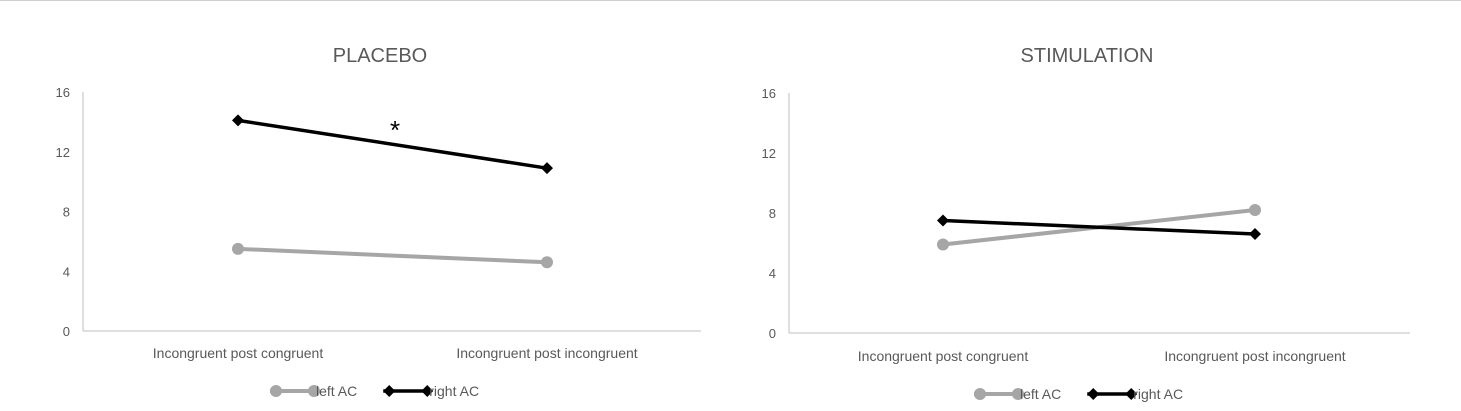 This screenshot has width=1461, height=411. I want to click on top-border, so click(730, 0).